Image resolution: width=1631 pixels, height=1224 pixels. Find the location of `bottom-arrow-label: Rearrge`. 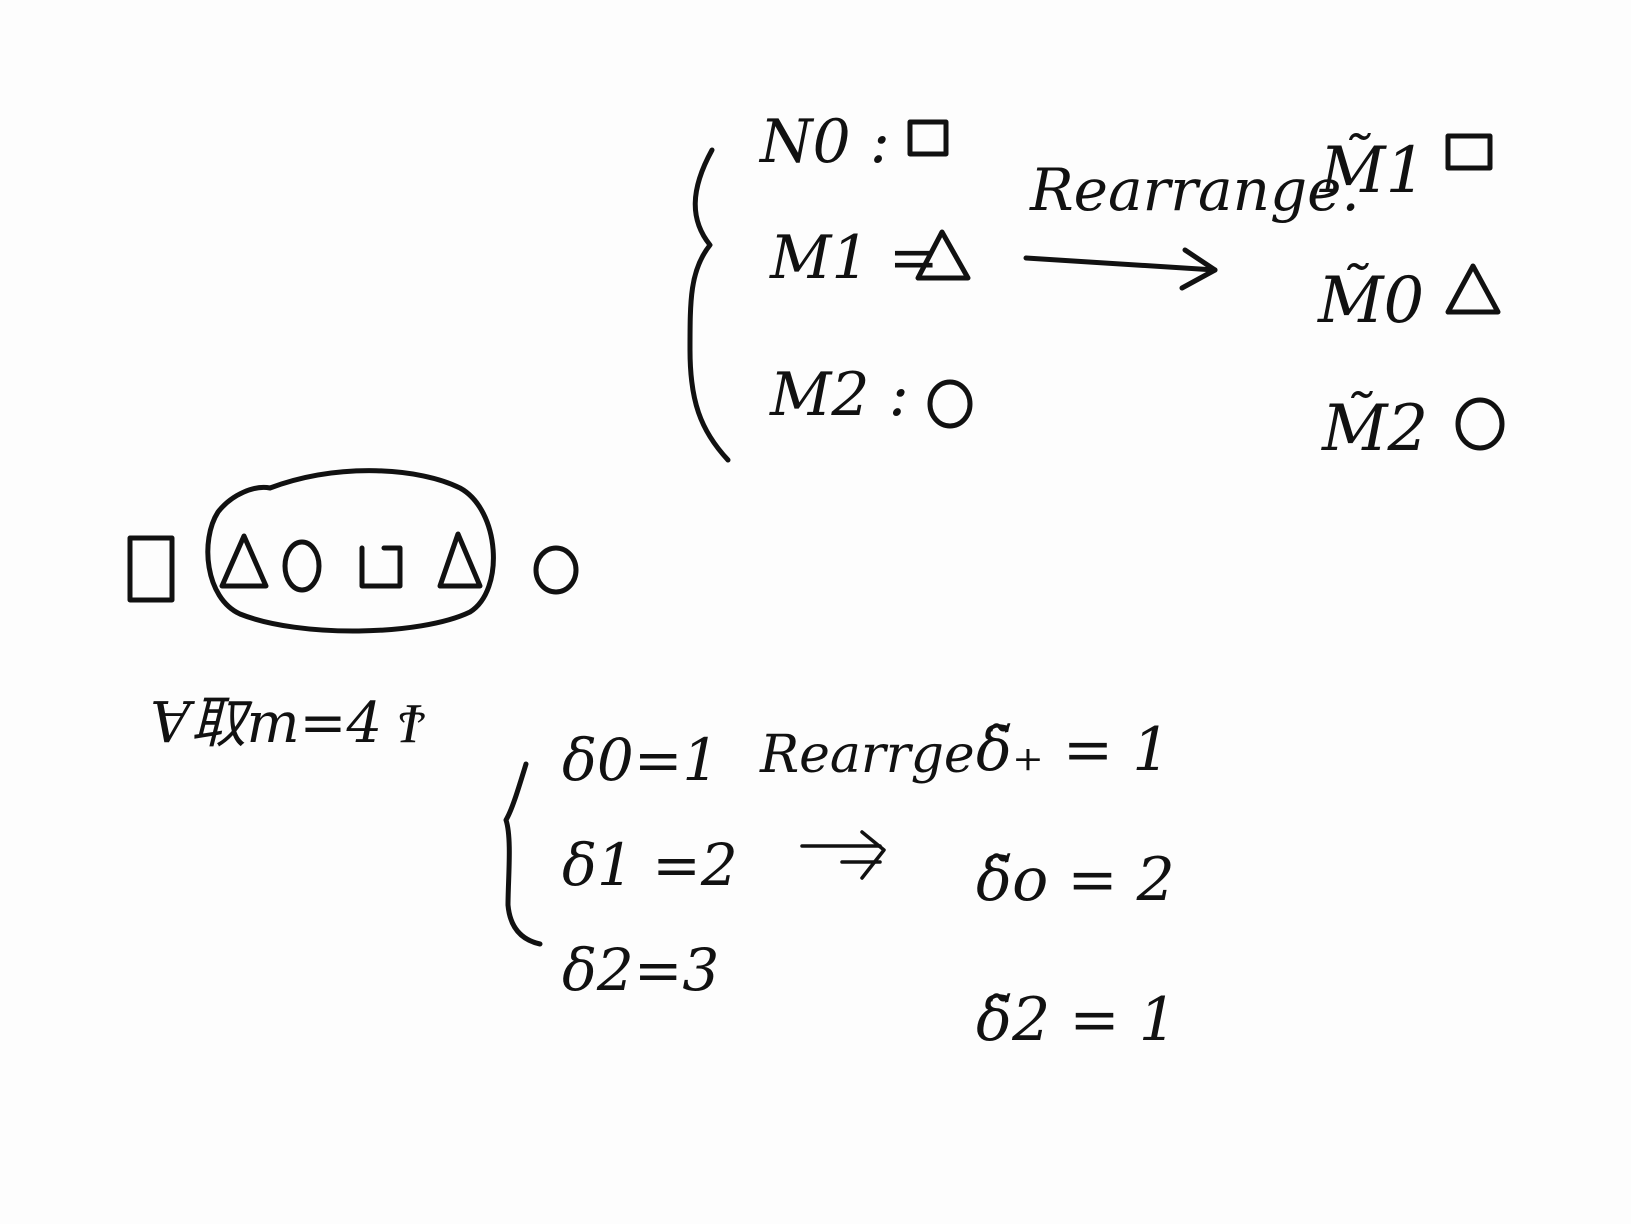

bottom-arrow-label: Rearrge is located at coordinates (867, 755).